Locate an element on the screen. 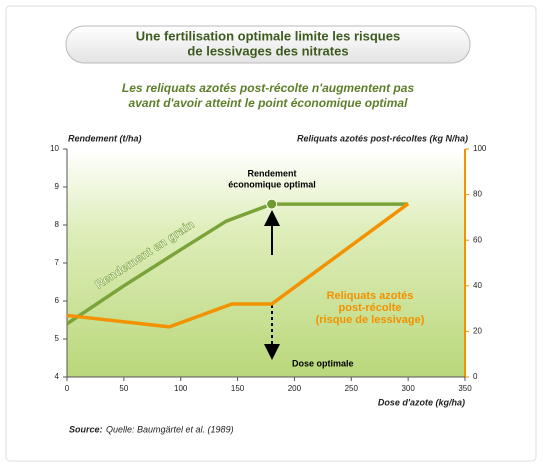 The width and height of the screenshot is (546, 471). x-tick-label: 50 is located at coordinates (123, 388).